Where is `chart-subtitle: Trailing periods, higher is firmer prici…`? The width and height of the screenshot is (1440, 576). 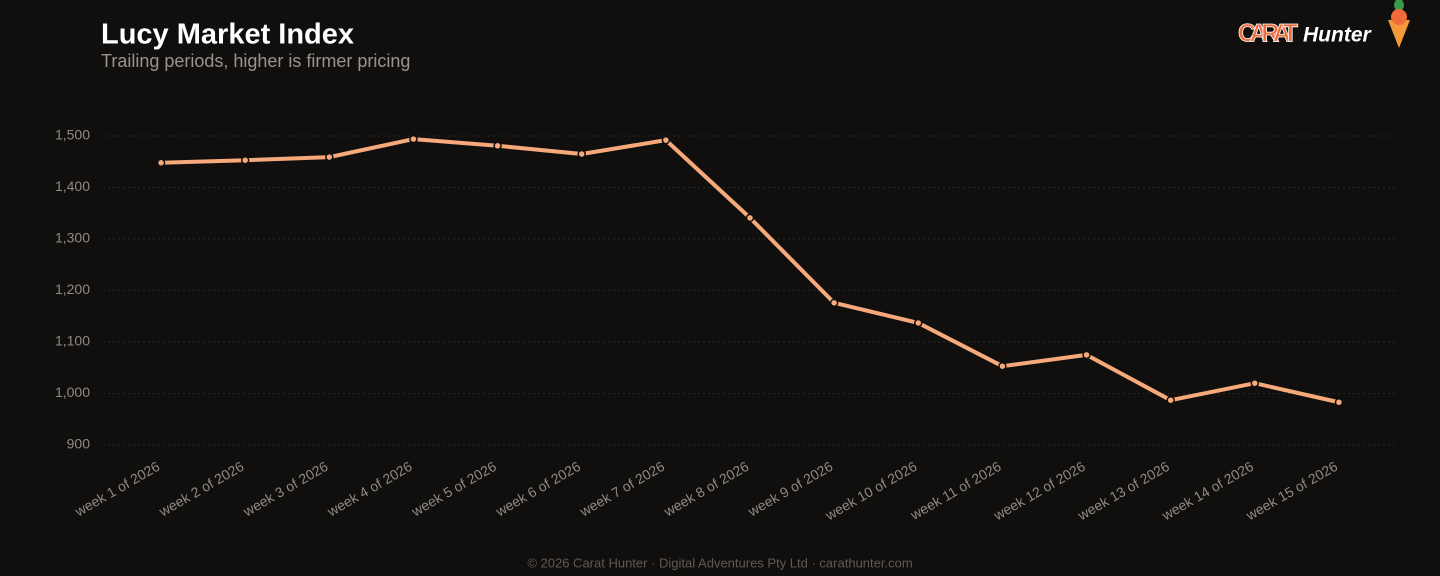
chart-subtitle: Trailing periods, higher is firmer prici… is located at coordinates (255, 61).